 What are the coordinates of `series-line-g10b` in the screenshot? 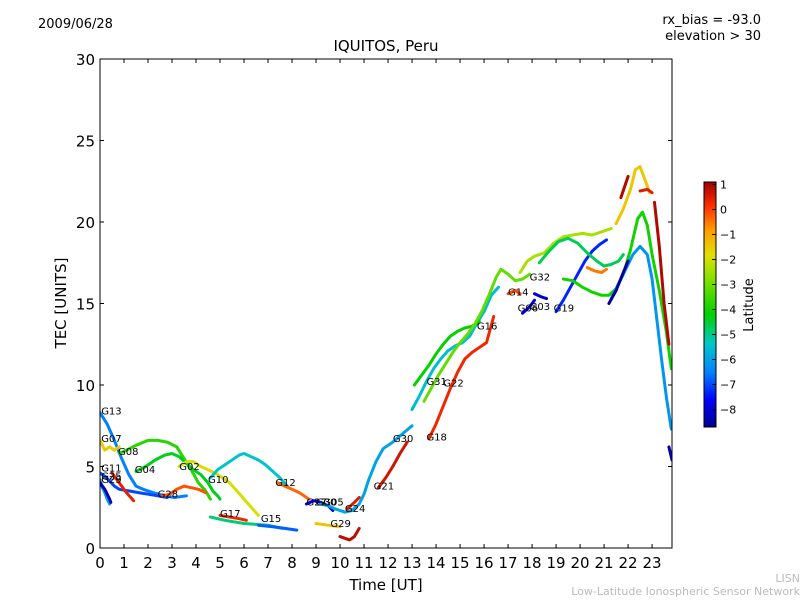 It's located at (633, 195).